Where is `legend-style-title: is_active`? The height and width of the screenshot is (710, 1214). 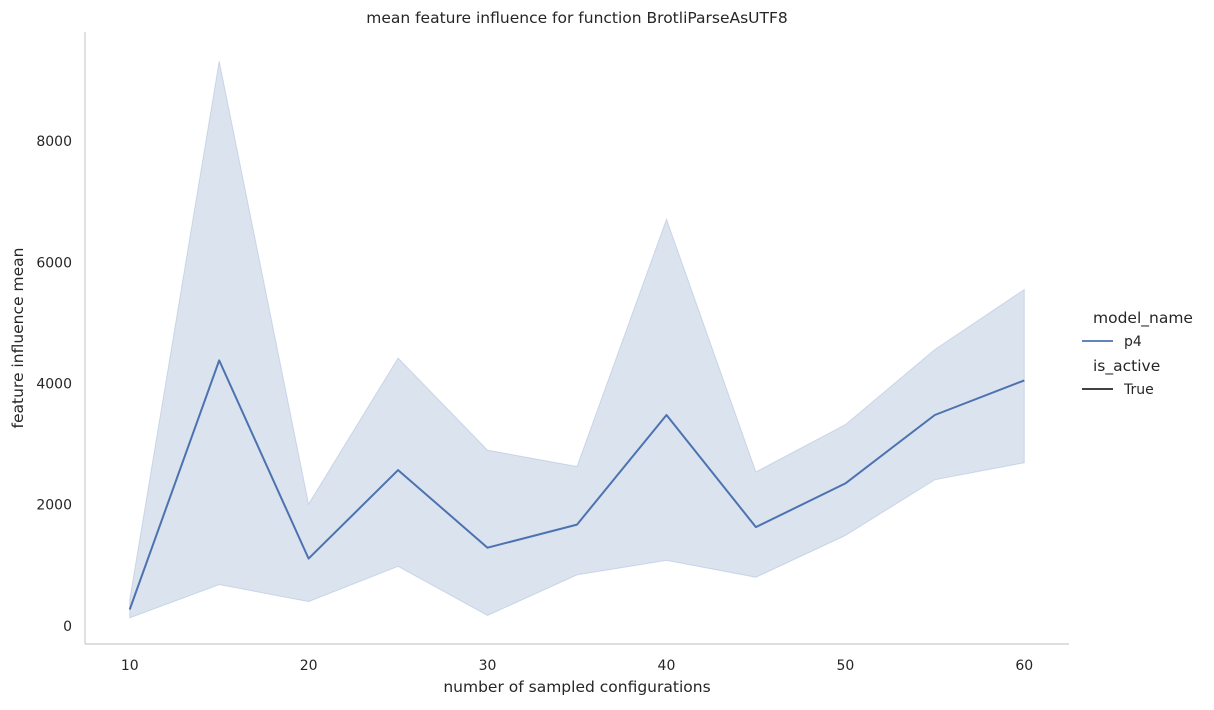 legend-style-title: is_active is located at coordinates (1126, 366).